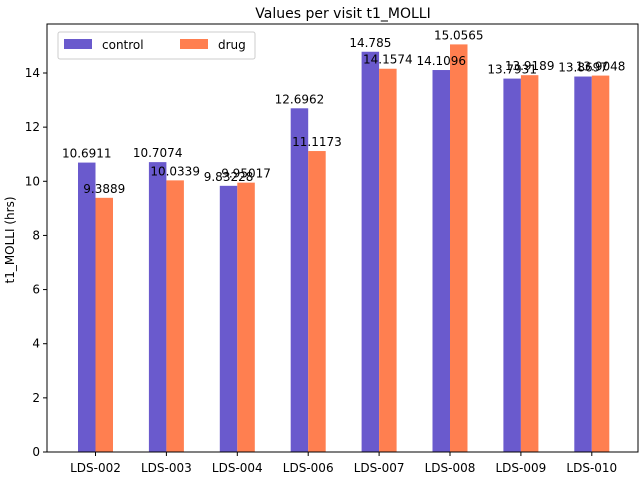 The height and width of the screenshot is (480, 640). I want to click on data-label-control-LDS-004: 9.83228, so click(229, 177).